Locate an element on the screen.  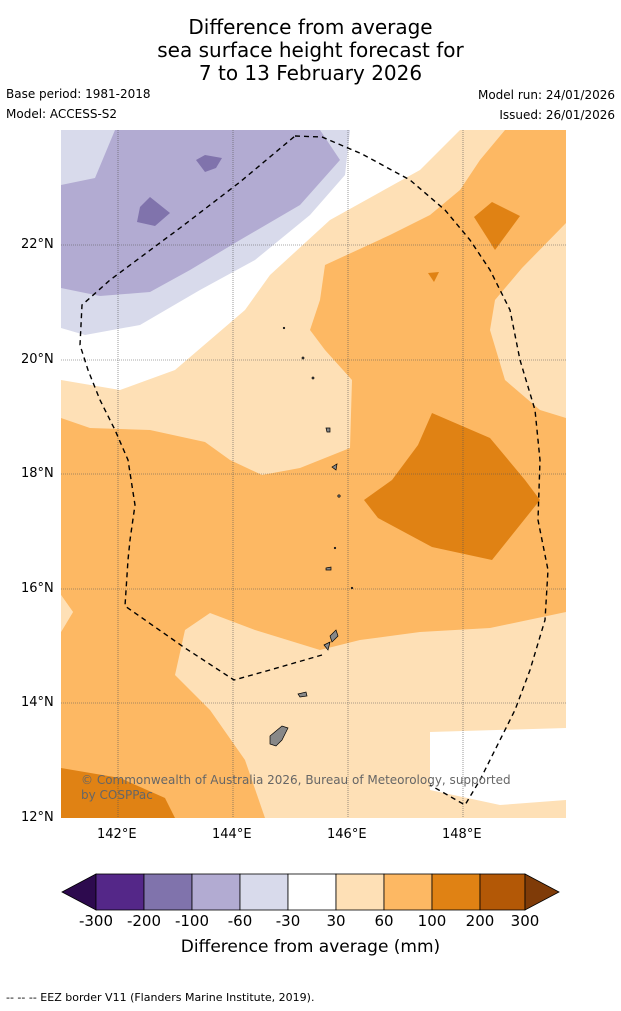
colorbar is located at coordinates (310, 892).